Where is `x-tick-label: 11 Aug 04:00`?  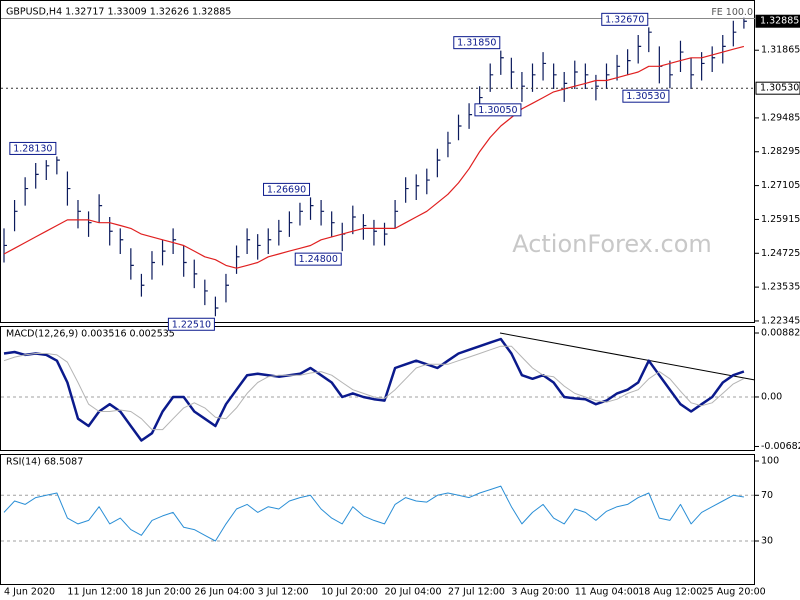 x-tick-label: 11 Aug 04:00 is located at coordinates (607, 592).